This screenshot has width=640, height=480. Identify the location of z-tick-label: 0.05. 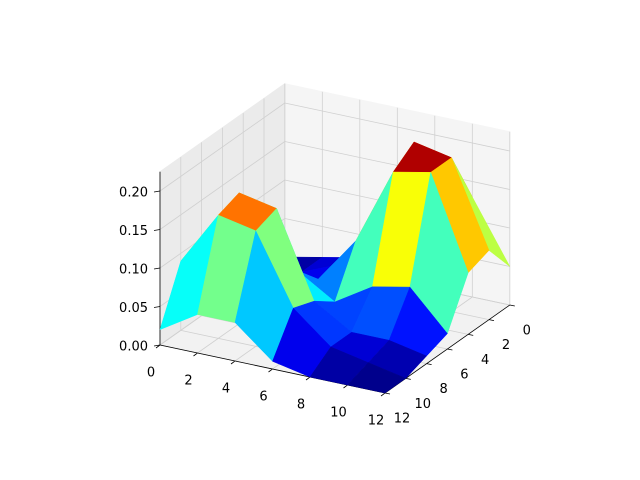
(133, 308).